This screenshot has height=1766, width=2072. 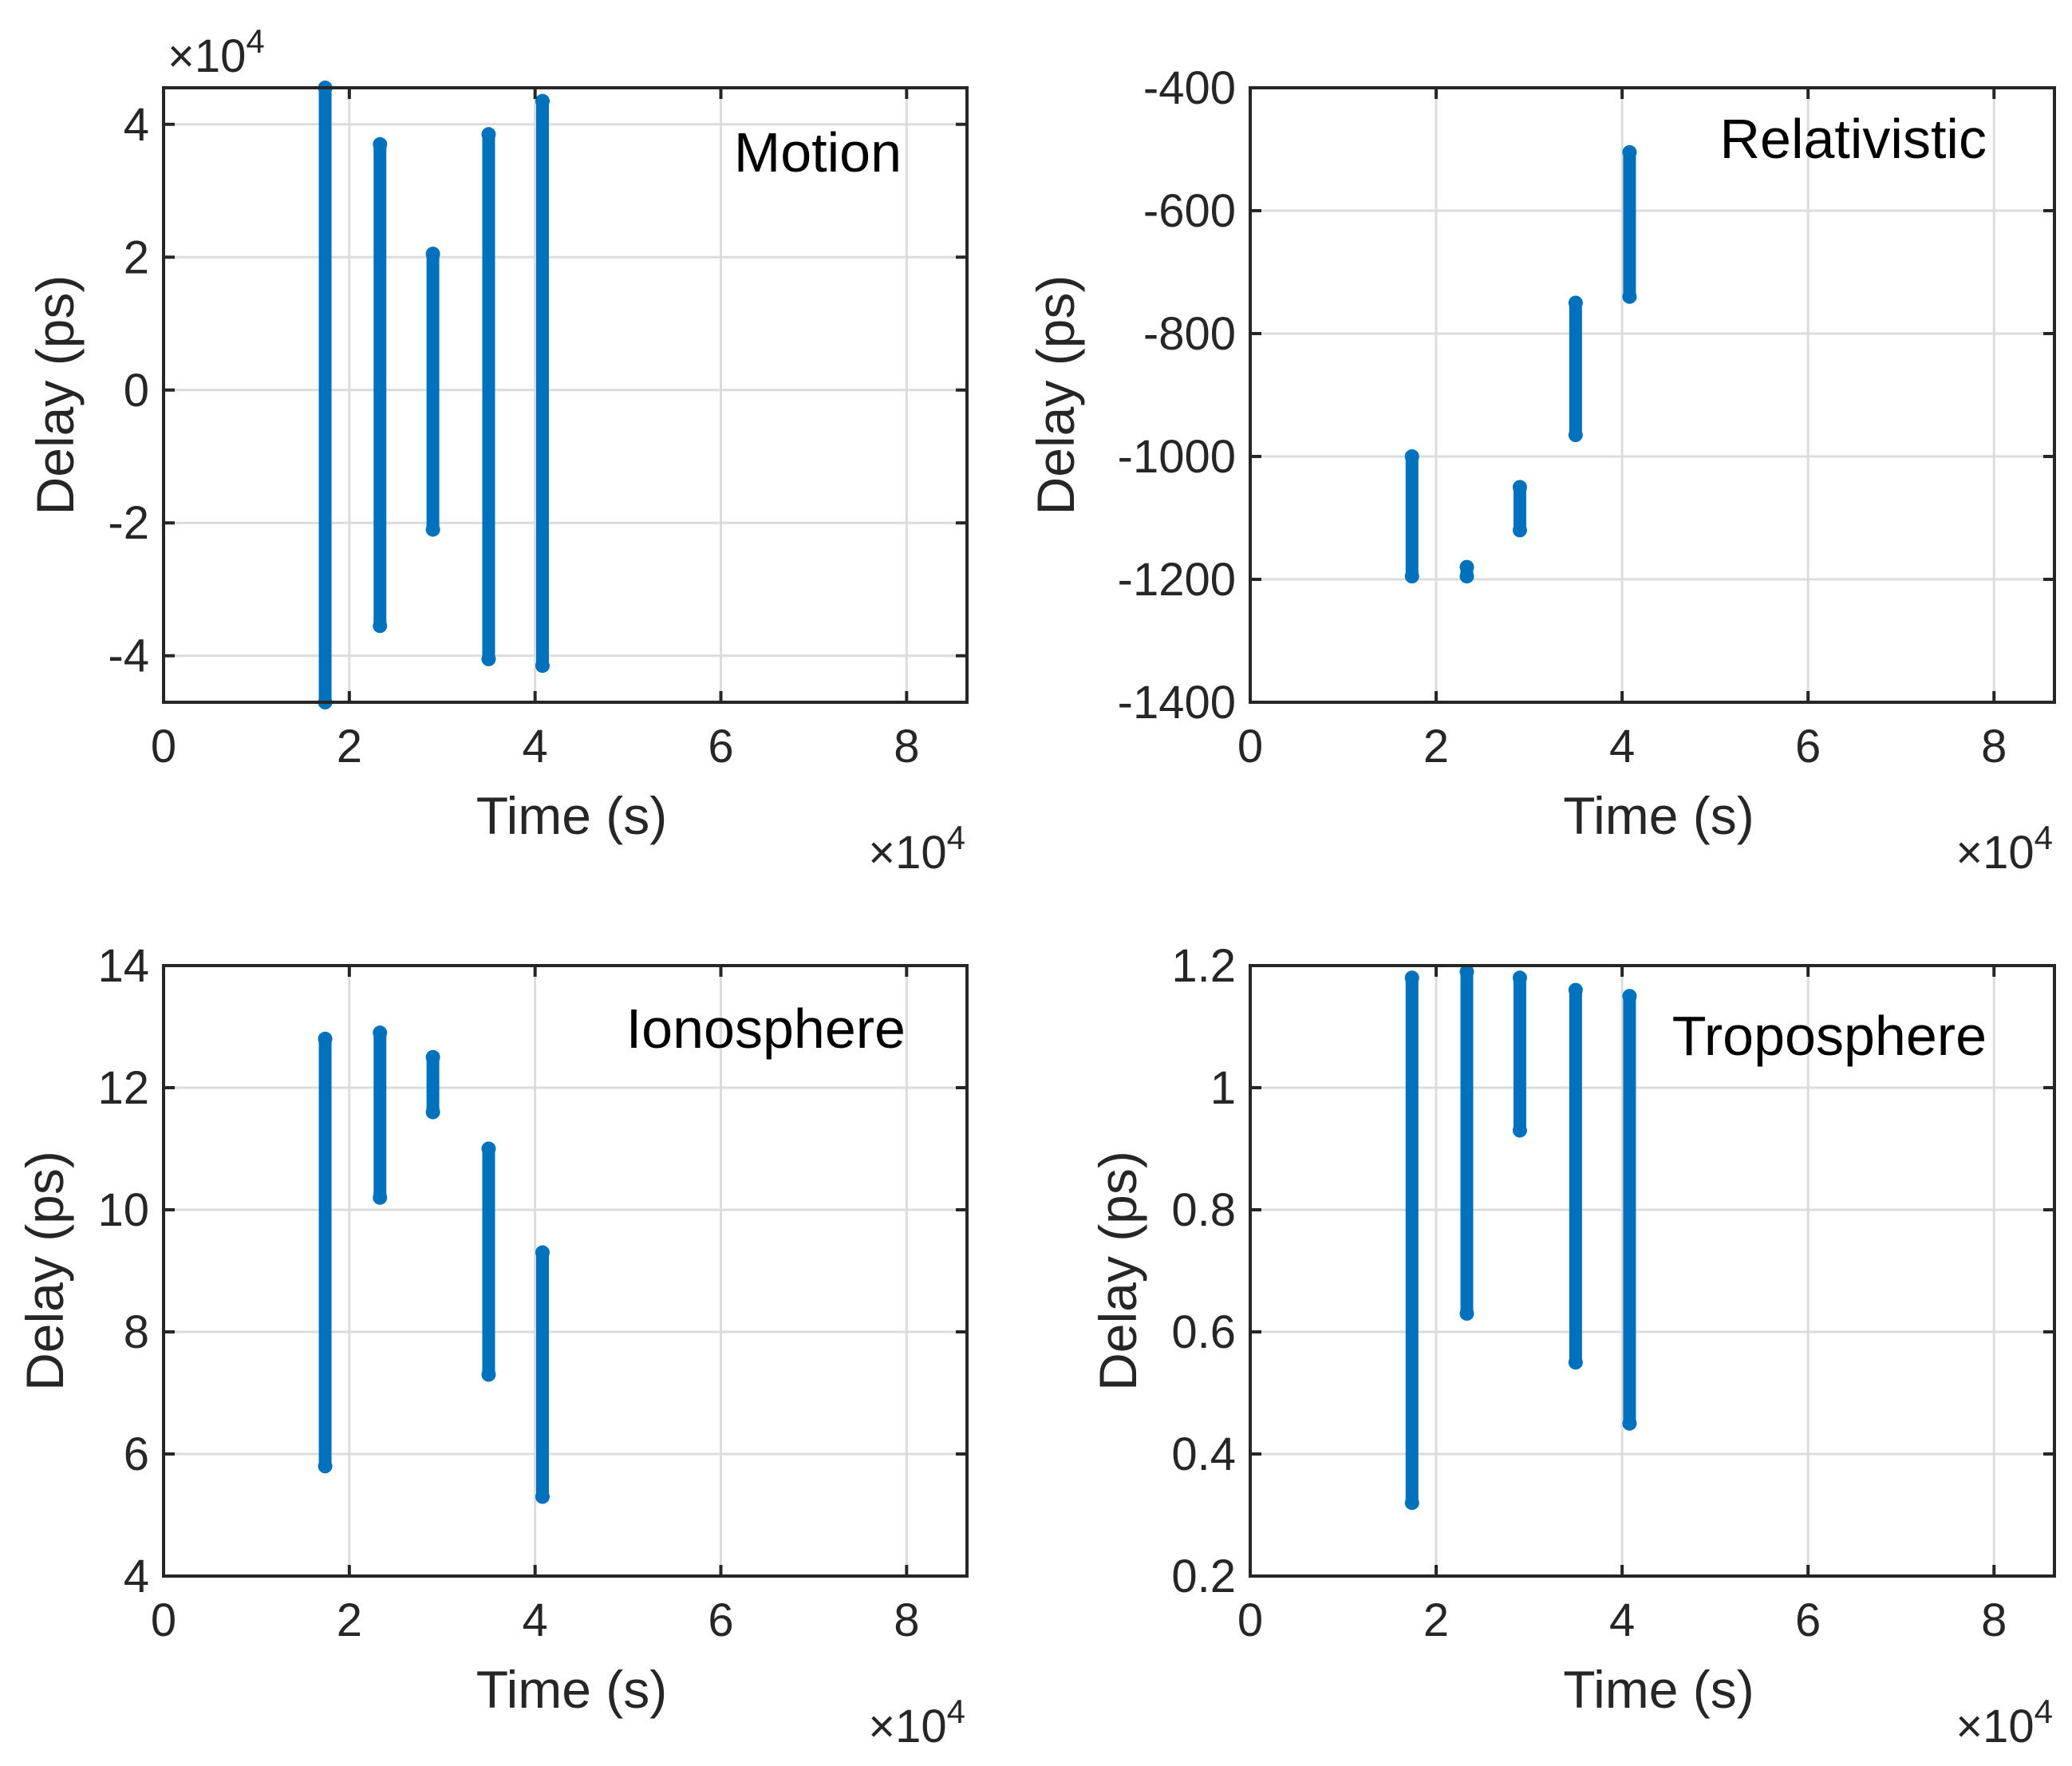 What do you see at coordinates (136, 1576) in the screenshot?
I see `y-tick-label: 4` at bounding box center [136, 1576].